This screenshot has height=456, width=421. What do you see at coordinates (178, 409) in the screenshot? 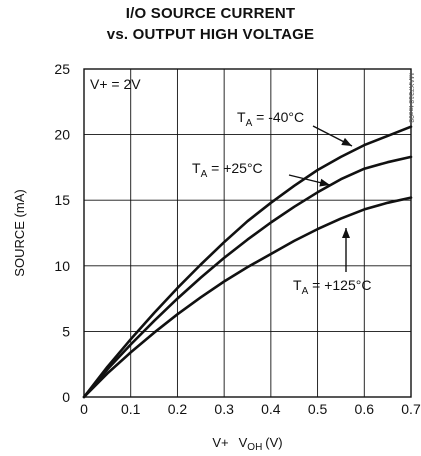
I see `x-tick-label: 0.2` at bounding box center [178, 409].